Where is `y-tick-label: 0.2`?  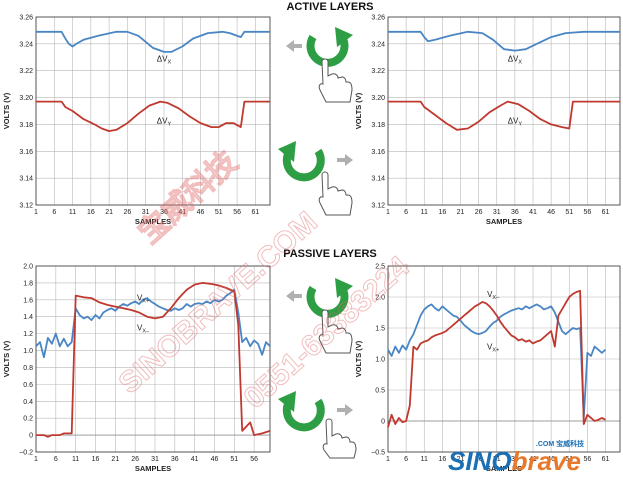
y-tick-label: 0.2 is located at coordinates (28, 419).